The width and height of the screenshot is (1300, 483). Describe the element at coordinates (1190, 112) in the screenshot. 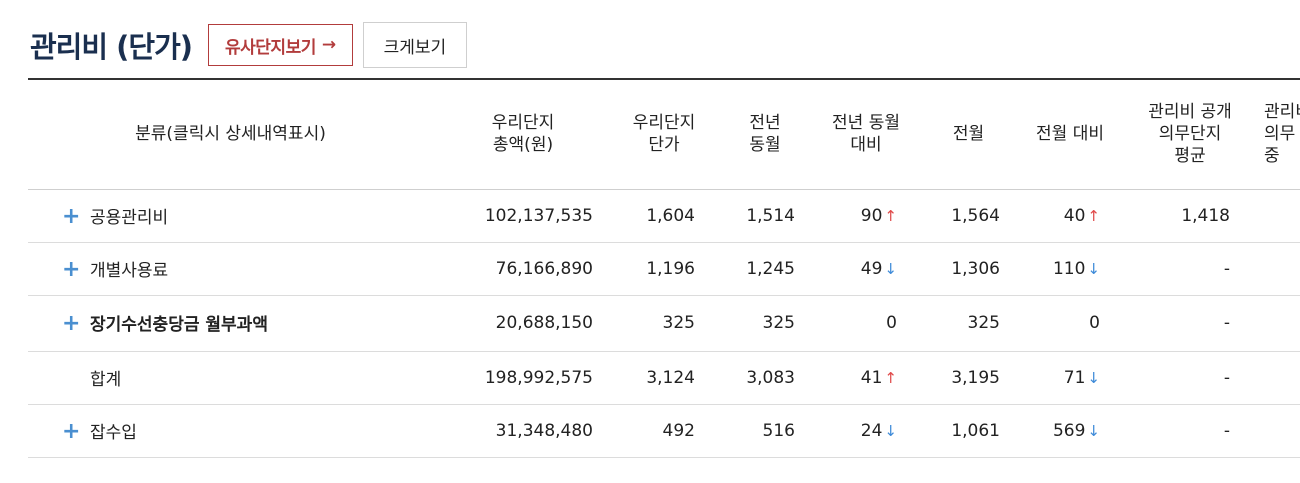

I see `header-line: 관리비 공개` at that location.